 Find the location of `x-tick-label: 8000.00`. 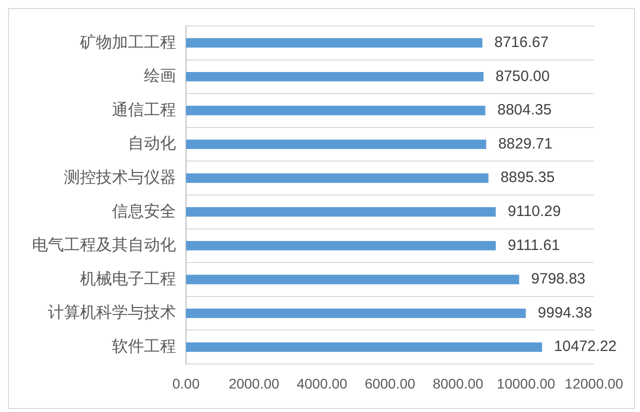

x-tick-label: 8000.00 is located at coordinates (458, 383).